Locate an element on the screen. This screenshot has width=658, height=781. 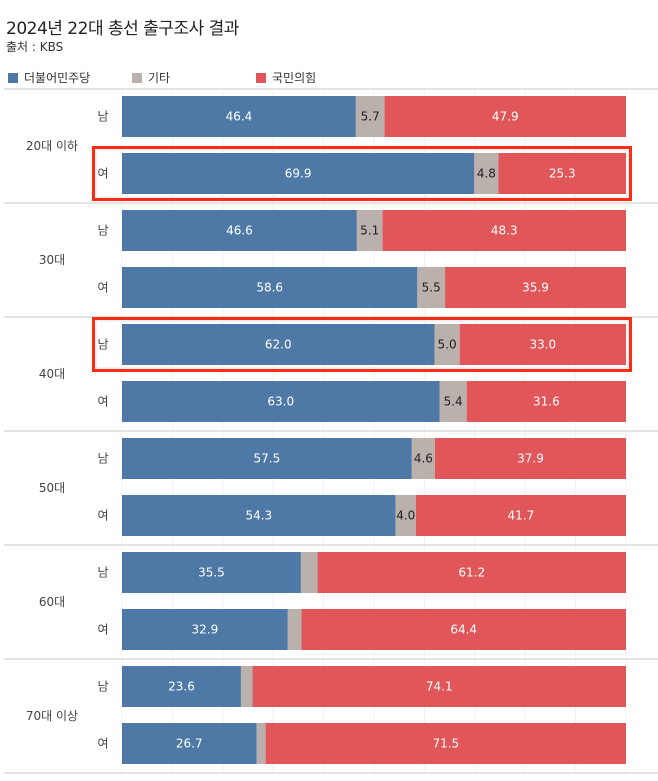
data-label: 71.5 is located at coordinates (445, 744).